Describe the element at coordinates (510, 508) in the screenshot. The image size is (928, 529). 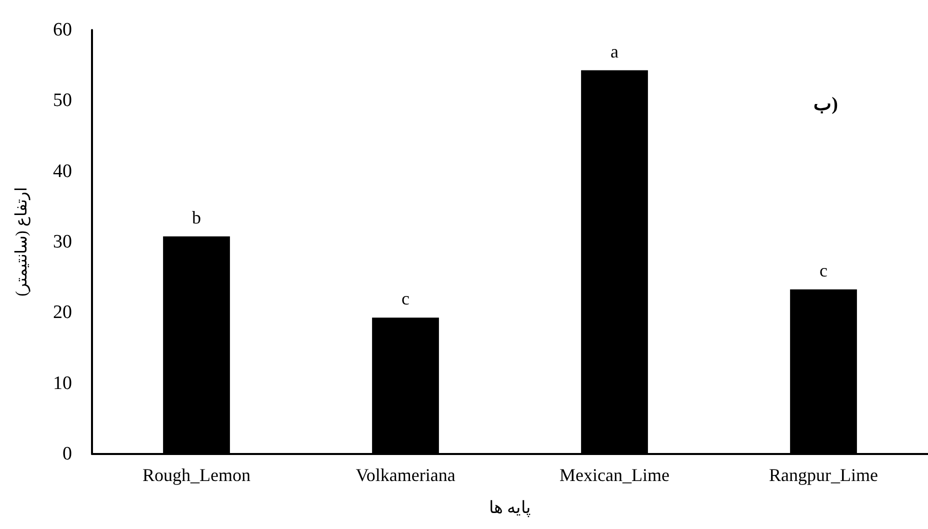
I see `x-axis-title: پایه ها` at that location.